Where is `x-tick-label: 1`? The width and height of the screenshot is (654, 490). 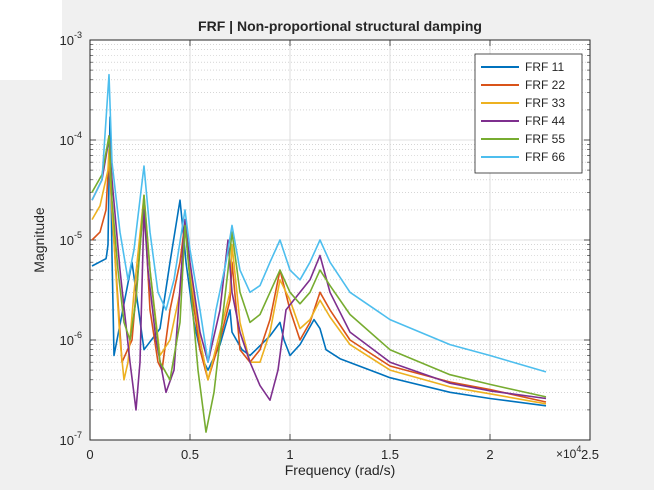
x-tick-label: 1 is located at coordinates (289, 454).